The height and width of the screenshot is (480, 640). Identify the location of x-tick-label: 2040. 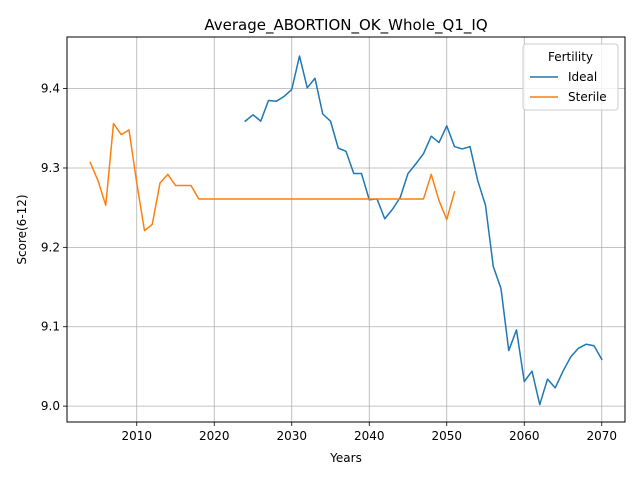
(369, 436).